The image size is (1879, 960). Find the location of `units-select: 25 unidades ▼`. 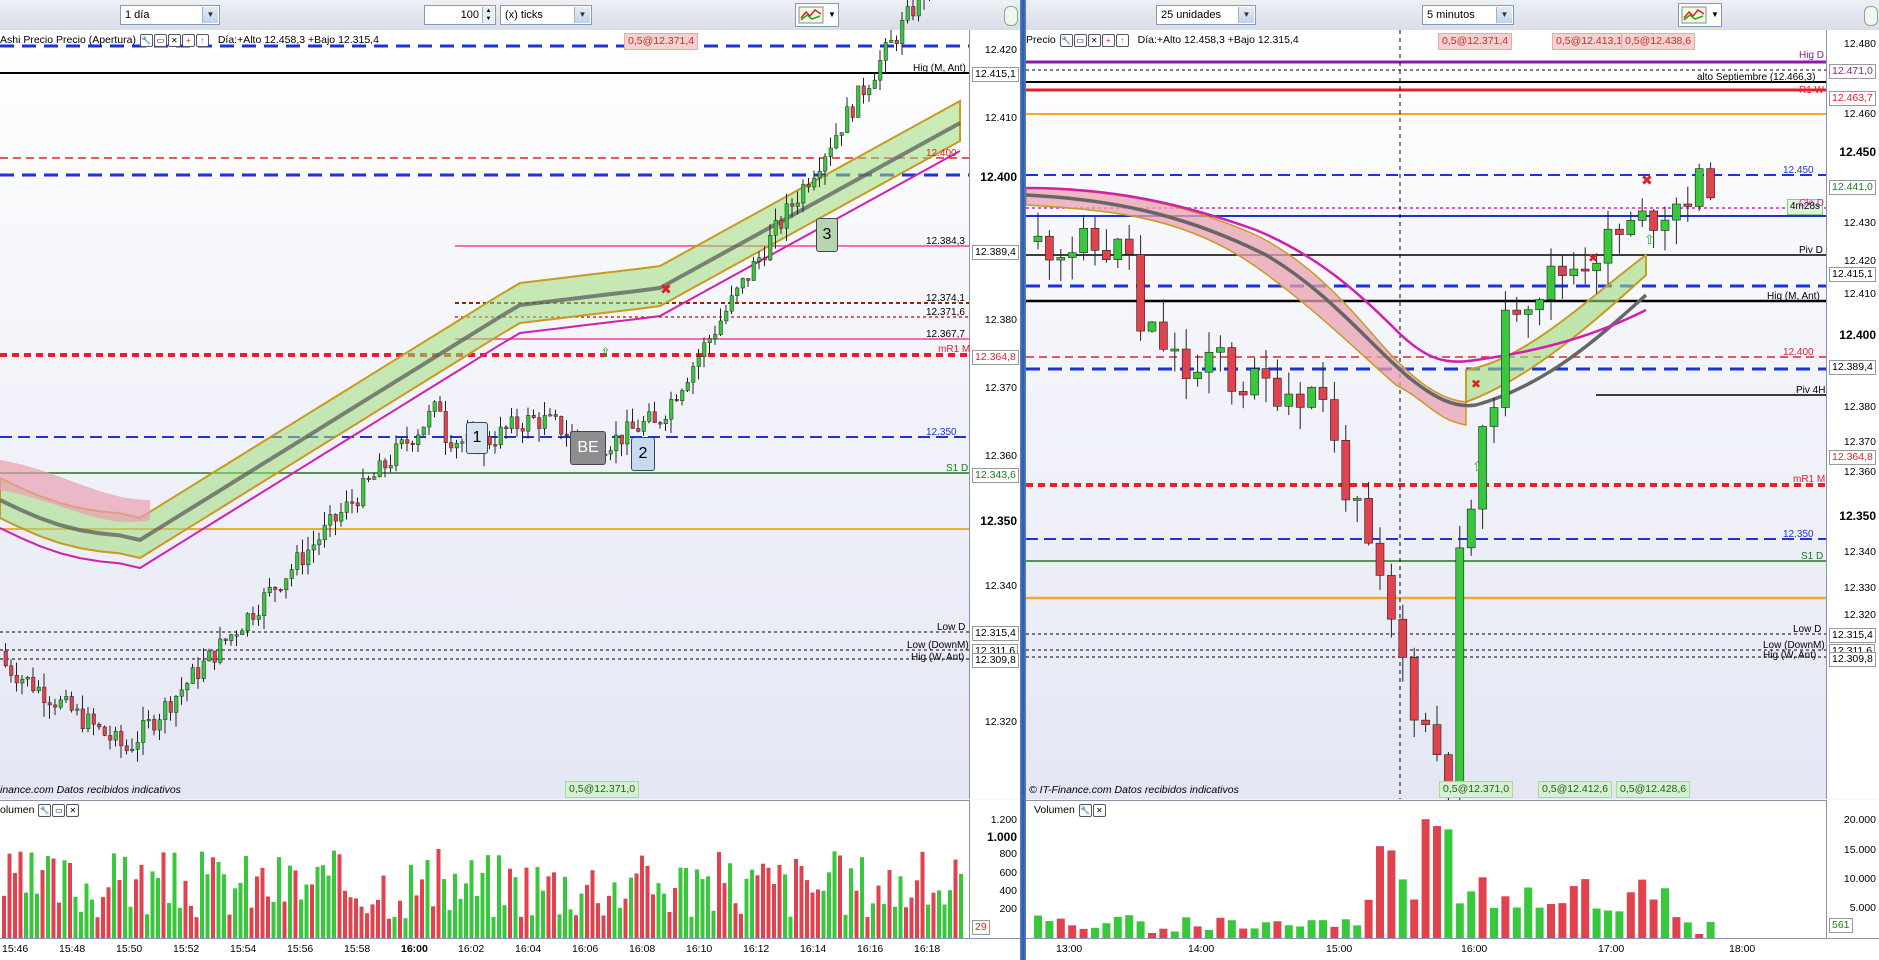

units-select: 25 unidades ▼ is located at coordinates (1206, 15).